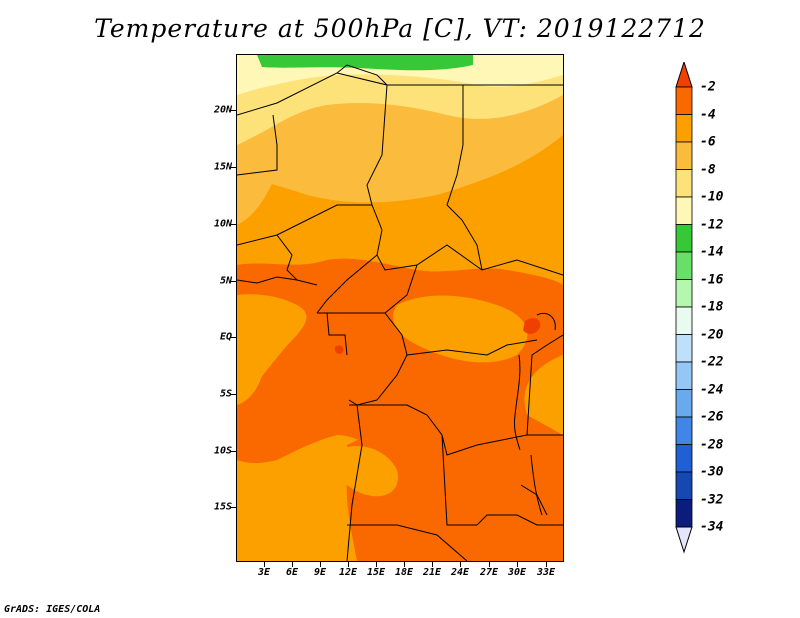 This screenshot has width=800, height=618. Describe the element at coordinates (222, 507) in the screenshot. I see `lat-label-15s: 15S` at that location.